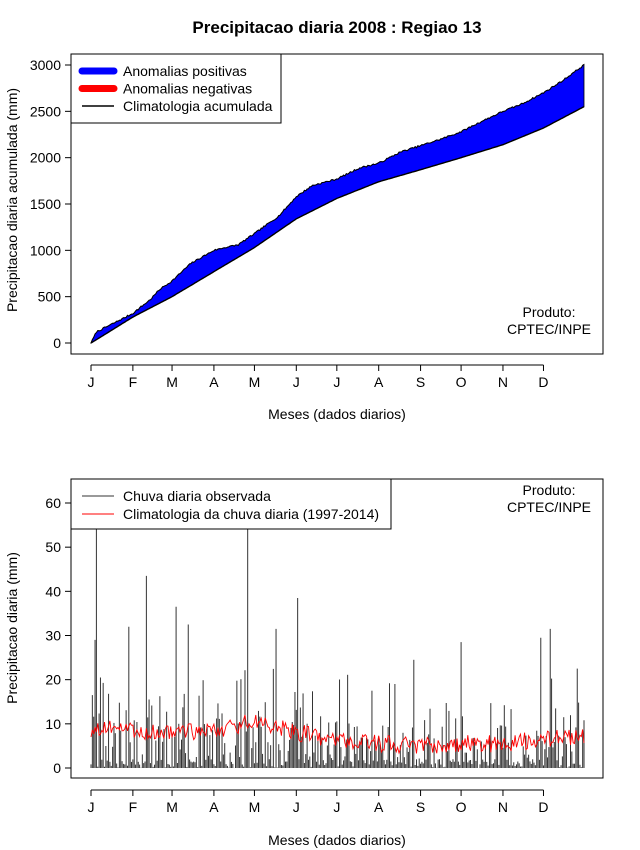 This screenshot has width=640, height=850. I want to click on y-tick-label: 30, so click(53, 636).